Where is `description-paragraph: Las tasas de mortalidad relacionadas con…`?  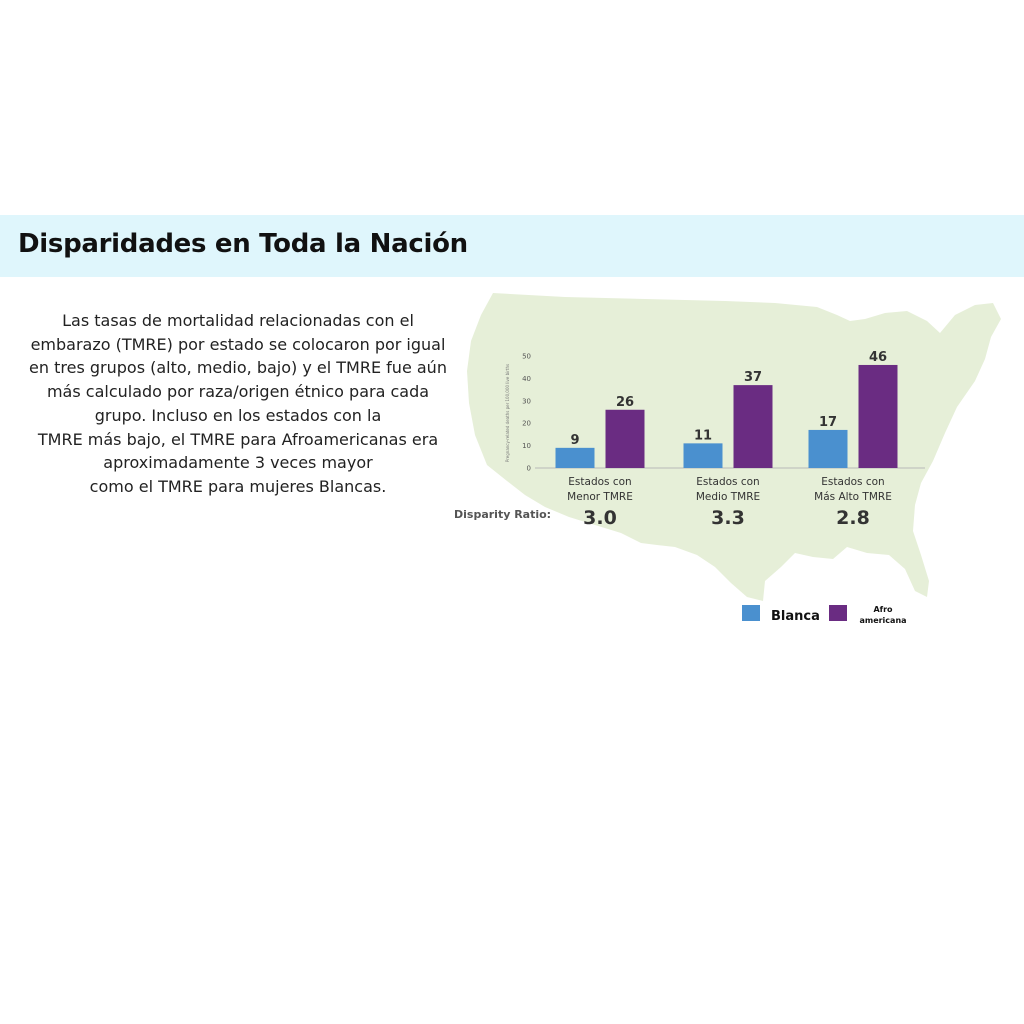 description-paragraph: Las tasas de mortalidad relacionadas con… is located at coordinates (238, 404).